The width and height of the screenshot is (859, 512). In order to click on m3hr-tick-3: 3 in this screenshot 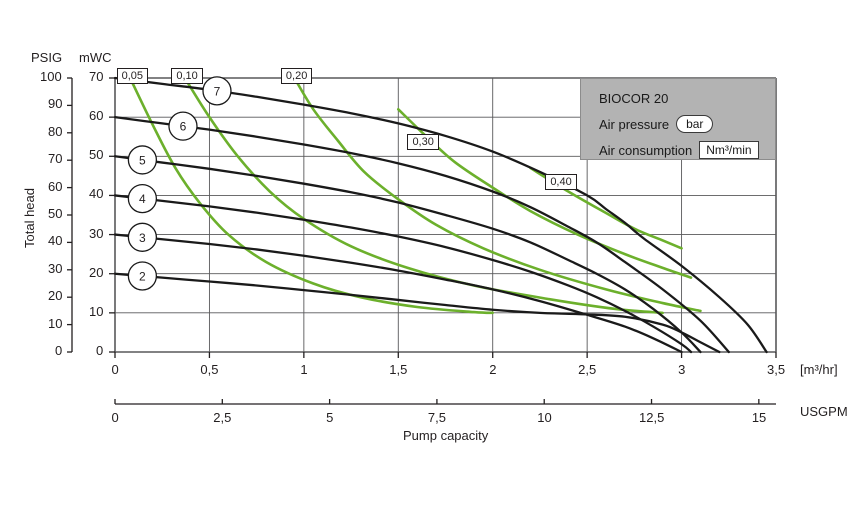, I will do `click(682, 369)`.